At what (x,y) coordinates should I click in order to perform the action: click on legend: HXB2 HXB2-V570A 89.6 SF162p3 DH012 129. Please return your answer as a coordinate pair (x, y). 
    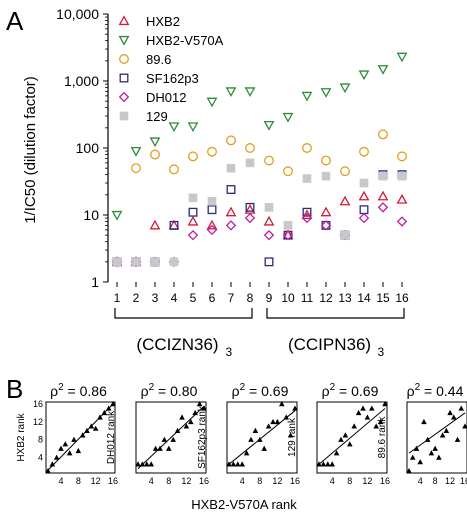
    Looking at the image, I should click on (171, 69).